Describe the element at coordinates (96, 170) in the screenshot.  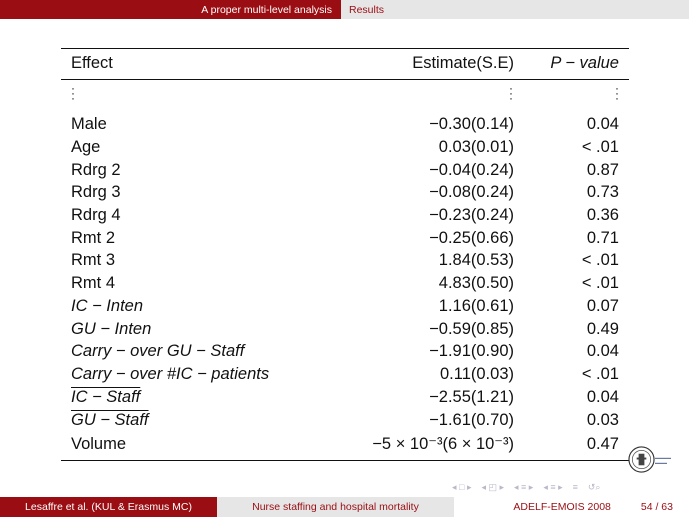
I see `row-effect: Rdrg 2` at that location.